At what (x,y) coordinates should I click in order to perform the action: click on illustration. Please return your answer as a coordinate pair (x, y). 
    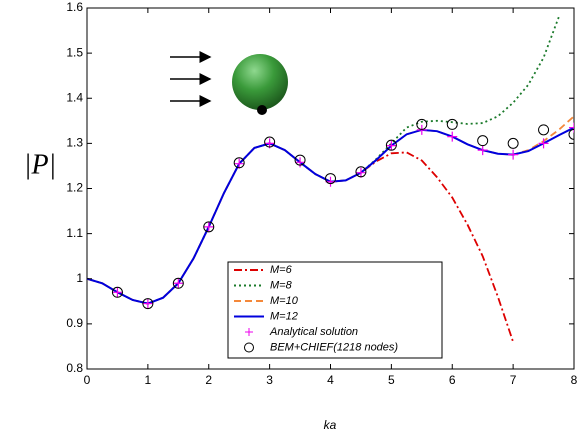
    Looking at the image, I should click on (229, 83).